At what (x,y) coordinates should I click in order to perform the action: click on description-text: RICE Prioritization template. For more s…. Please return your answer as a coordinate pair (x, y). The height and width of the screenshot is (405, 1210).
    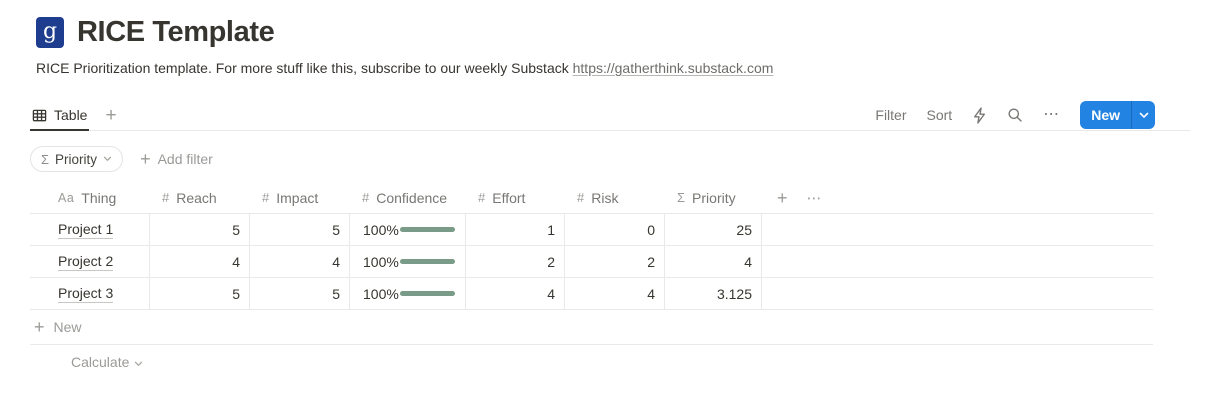
    Looking at the image, I should click on (302, 68).